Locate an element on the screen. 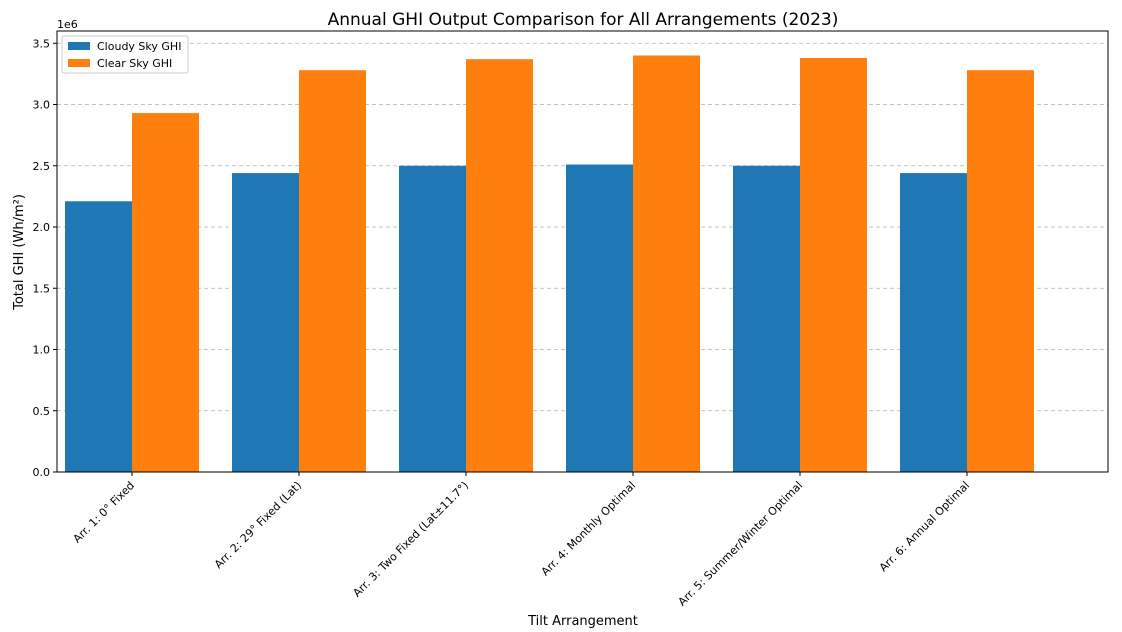 The image size is (1122, 632). legend-label-clear: Clear Sky GHI is located at coordinates (134, 63).